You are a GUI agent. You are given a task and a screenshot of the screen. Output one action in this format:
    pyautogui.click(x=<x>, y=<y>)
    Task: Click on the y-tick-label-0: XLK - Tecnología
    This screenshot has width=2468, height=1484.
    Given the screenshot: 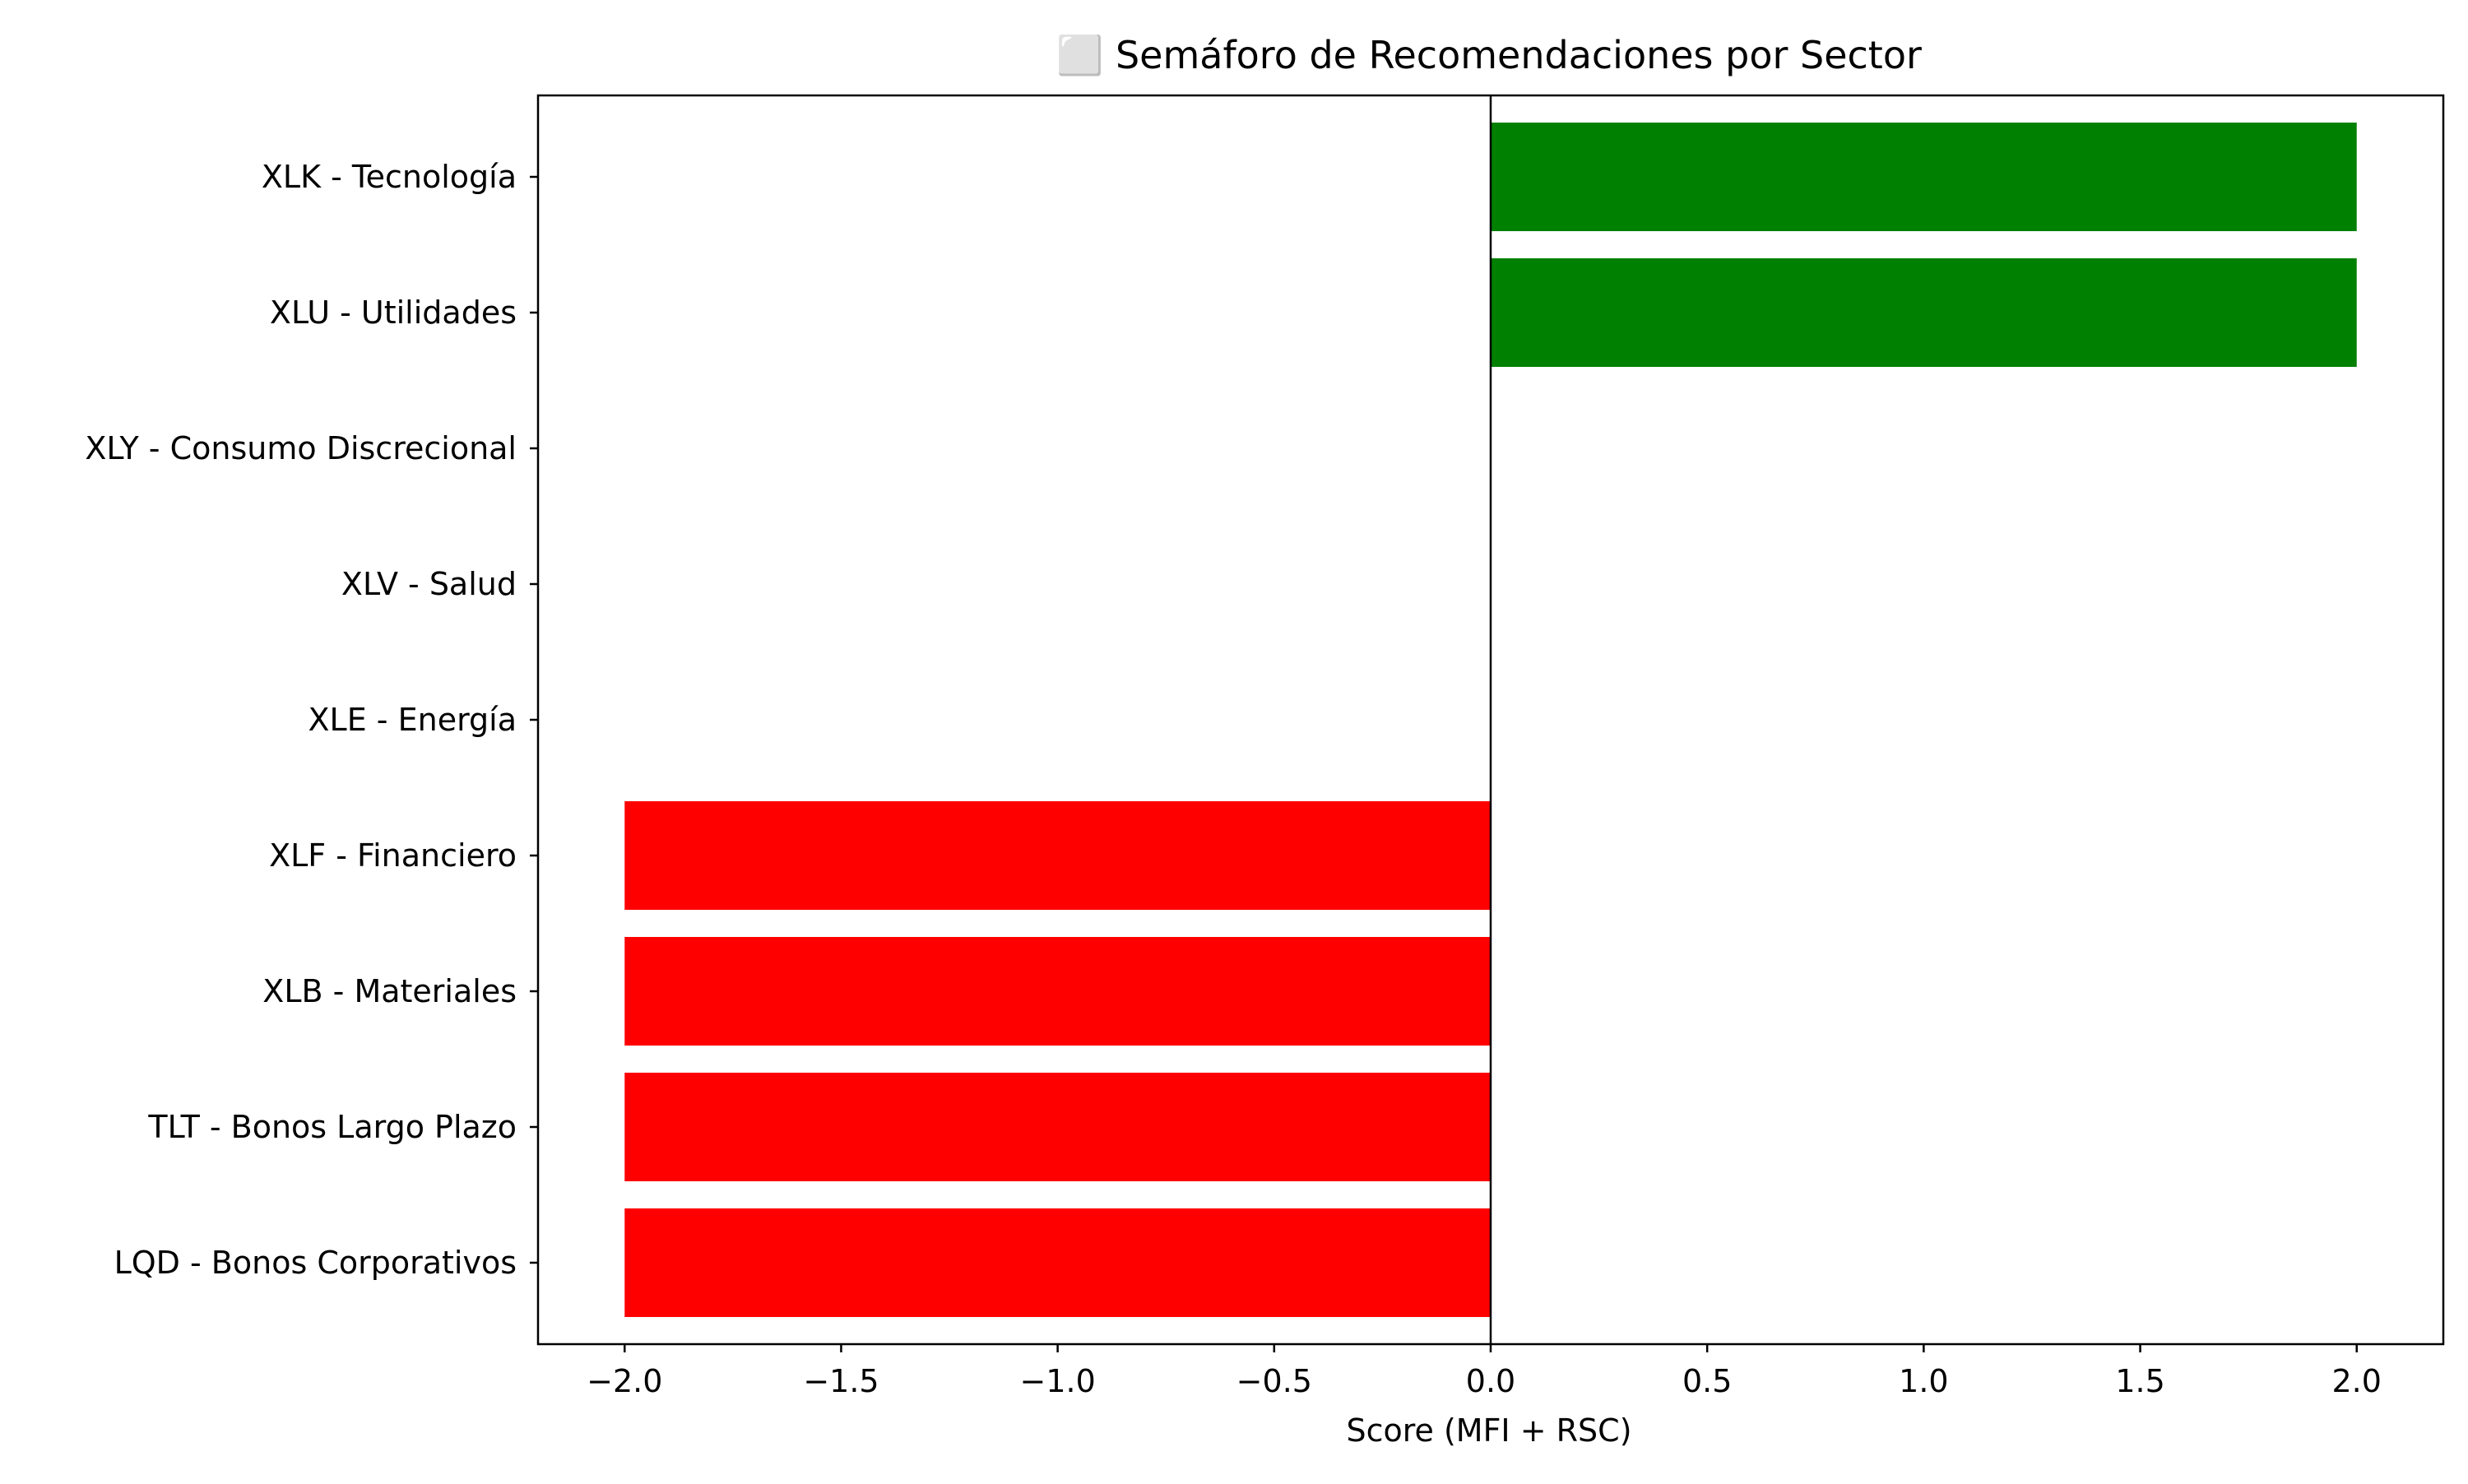 What is the action you would take?
    pyautogui.click(x=389, y=177)
    